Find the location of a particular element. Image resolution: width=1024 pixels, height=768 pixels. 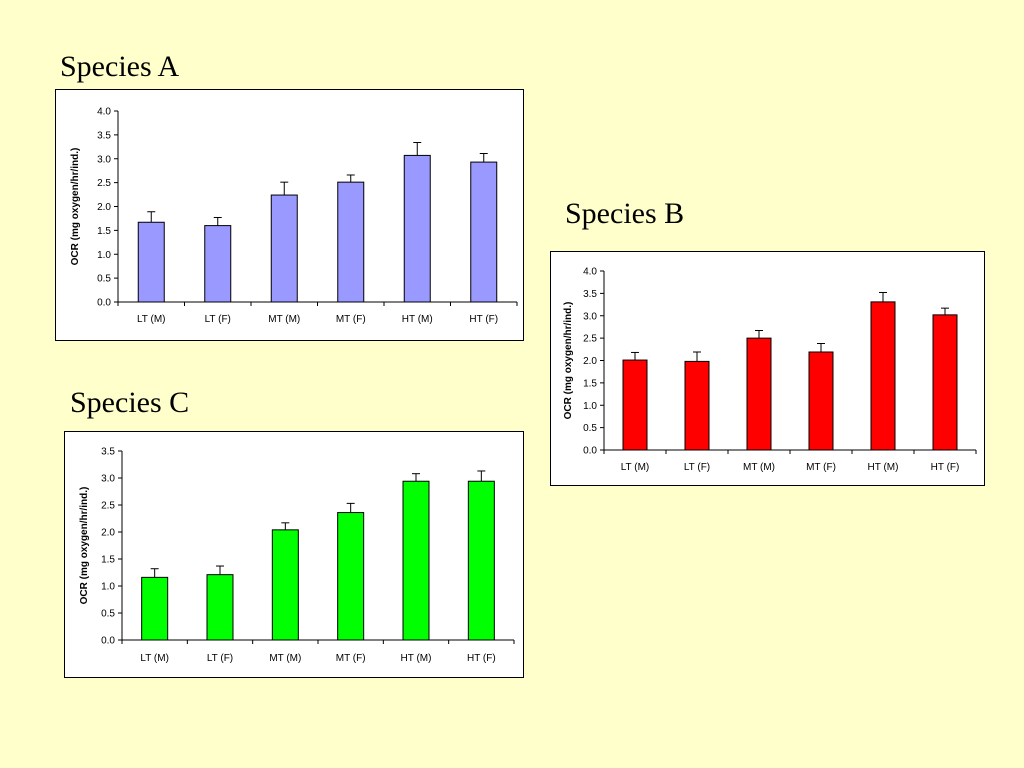

species-b-y-tick-label: 2.5 is located at coordinates (590, 339).